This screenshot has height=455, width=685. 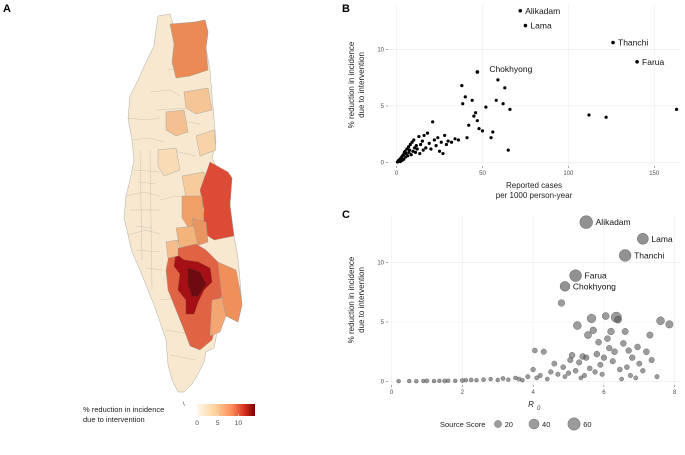 What do you see at coordinates (361, 300) in the screenshot?
I see `y-axis-title-line2: due to intervention` at bounding box center [361, 300].